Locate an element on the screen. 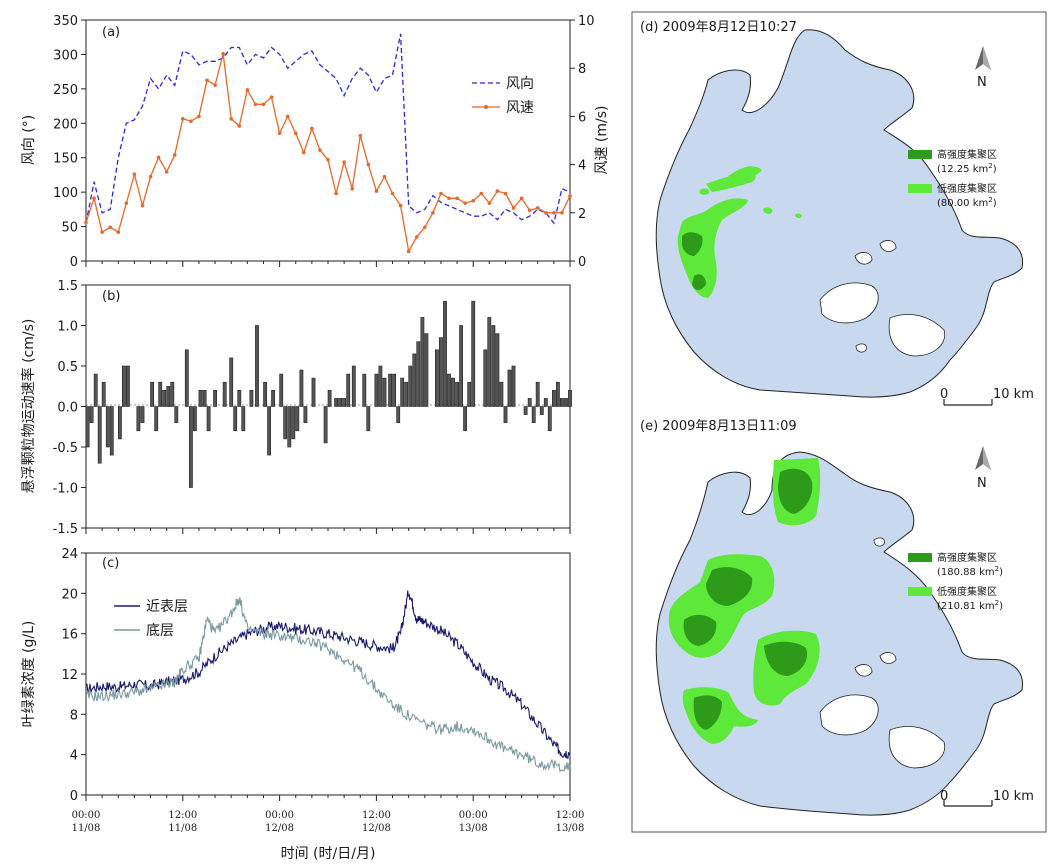  y-tick-label: 100 is located at coordinates (65, 193).